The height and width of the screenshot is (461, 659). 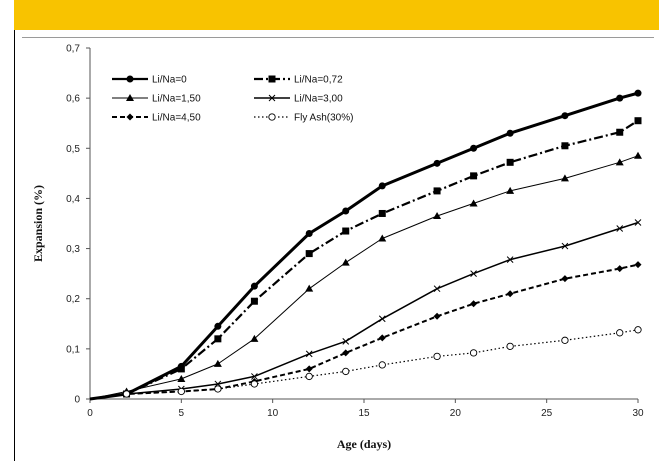 What do you see at coordinates (149, 80) in the screenshot?
I see `legend-item: Li/Na=0` at bounding box center [149, 80].